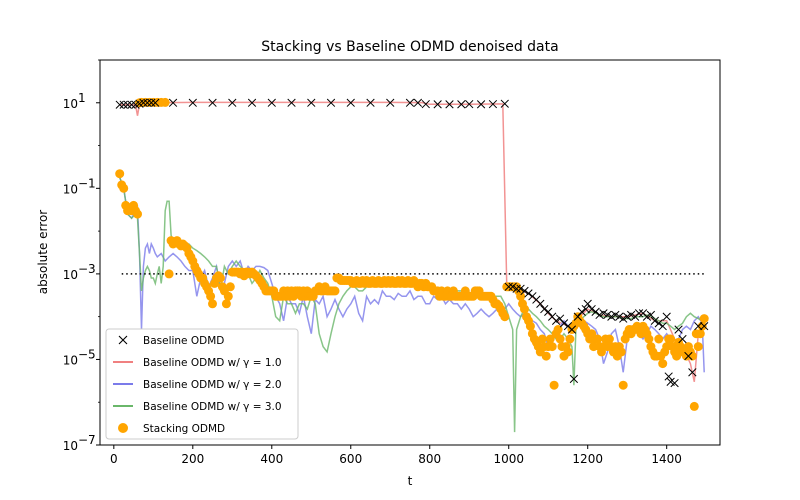 The height and width of the screenshot is (500, 800). I want to click on legend-label: Stacking ODMD, so click(184, 429).